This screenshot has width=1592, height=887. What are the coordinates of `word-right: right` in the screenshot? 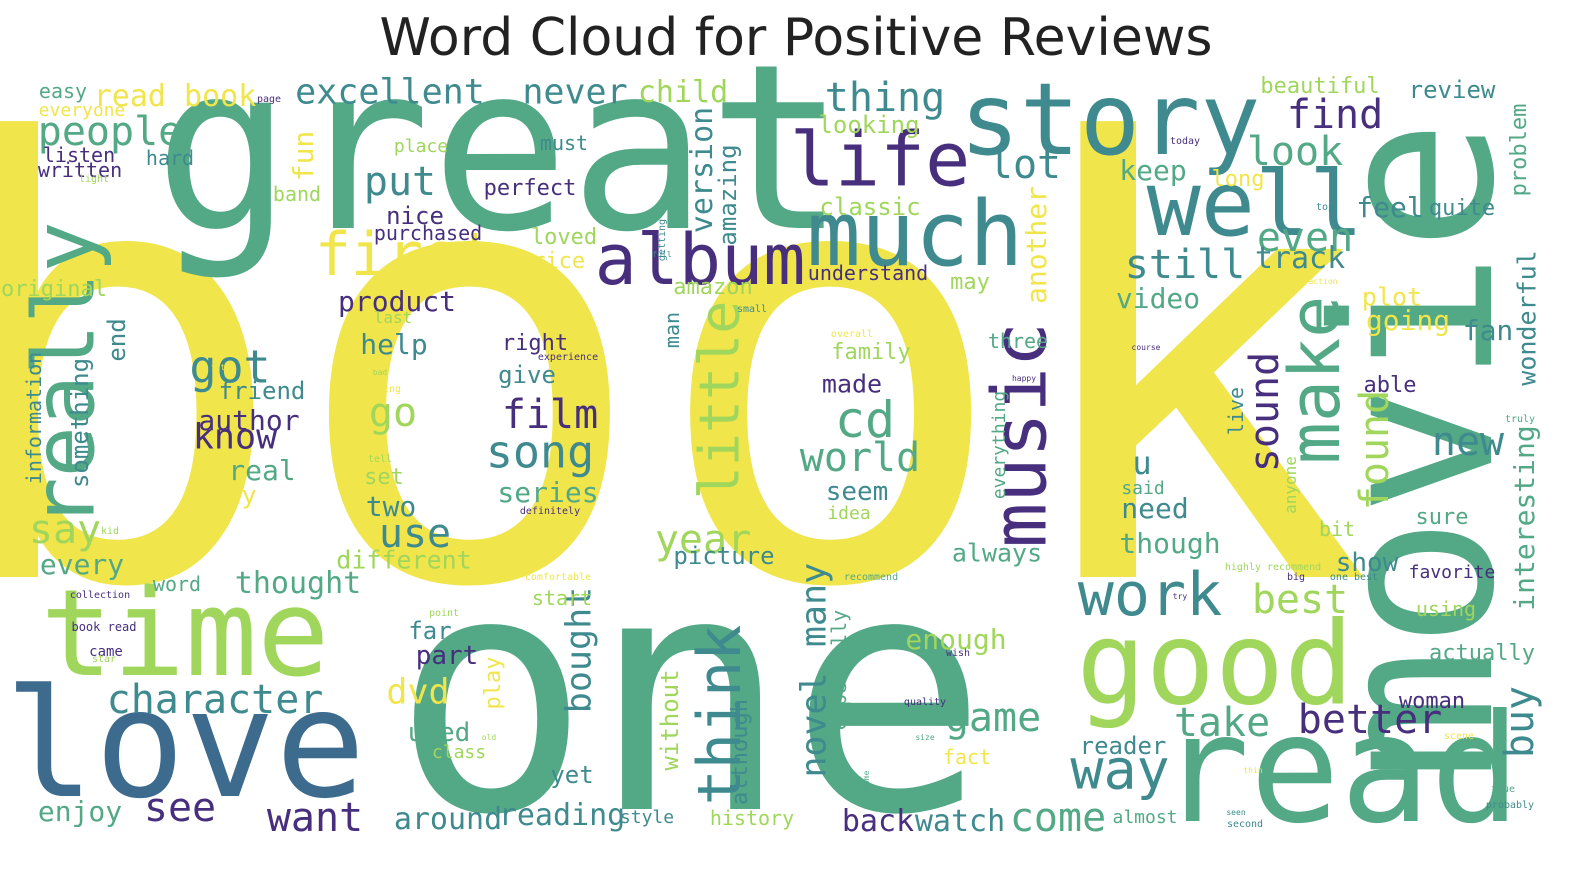 It's located at (535, 343).